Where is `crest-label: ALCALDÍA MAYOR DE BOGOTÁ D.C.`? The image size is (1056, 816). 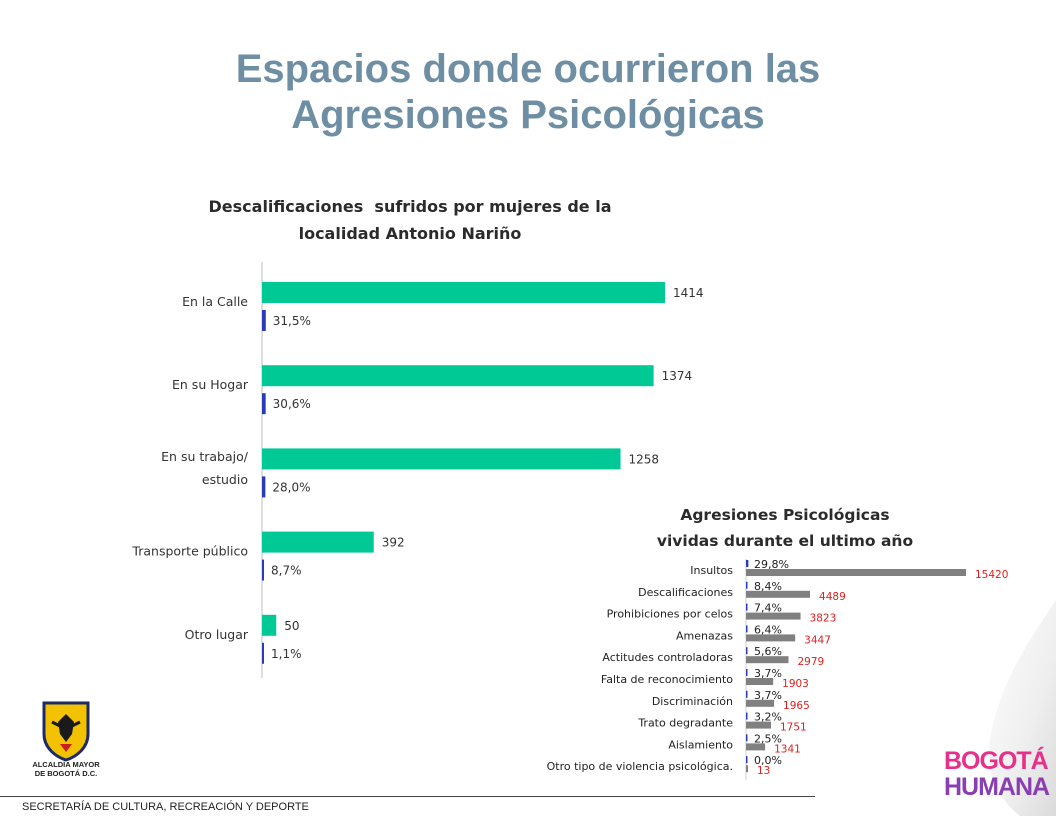 crest-label: ALCALDÍA MAYOR DE BOGOTÁ D.C. is located at coordinates (66, 769).